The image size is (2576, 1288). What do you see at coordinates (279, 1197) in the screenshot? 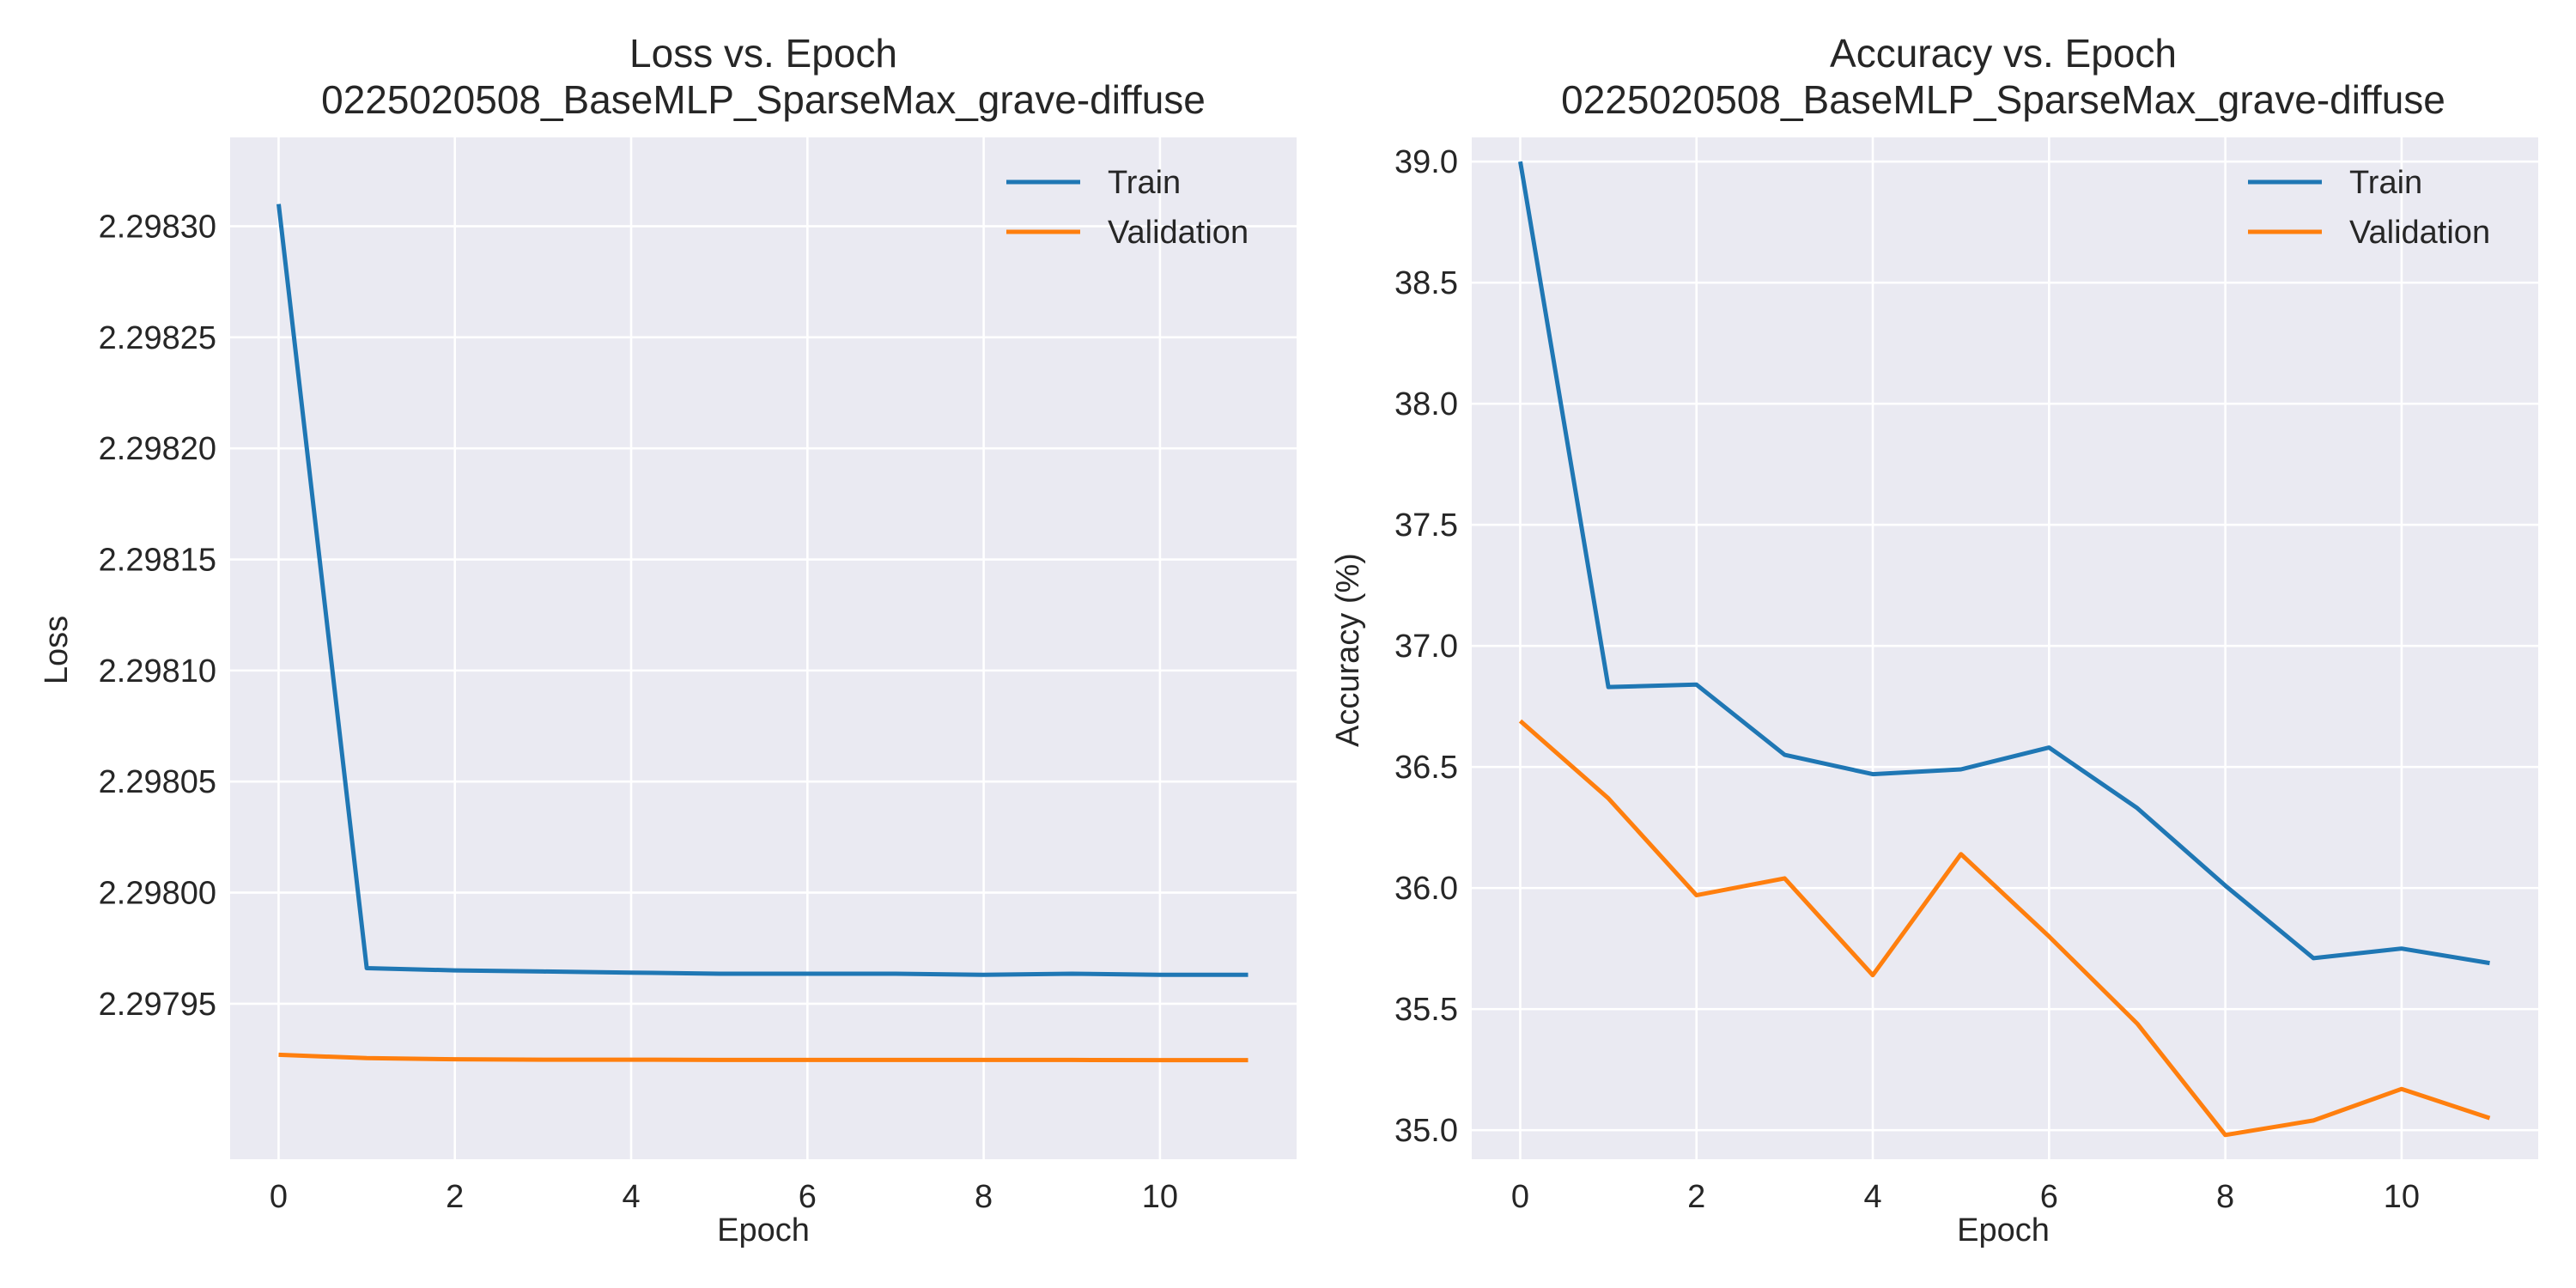
I see `loss-x-tick-label: 0` at bounding box center [279, 1197].